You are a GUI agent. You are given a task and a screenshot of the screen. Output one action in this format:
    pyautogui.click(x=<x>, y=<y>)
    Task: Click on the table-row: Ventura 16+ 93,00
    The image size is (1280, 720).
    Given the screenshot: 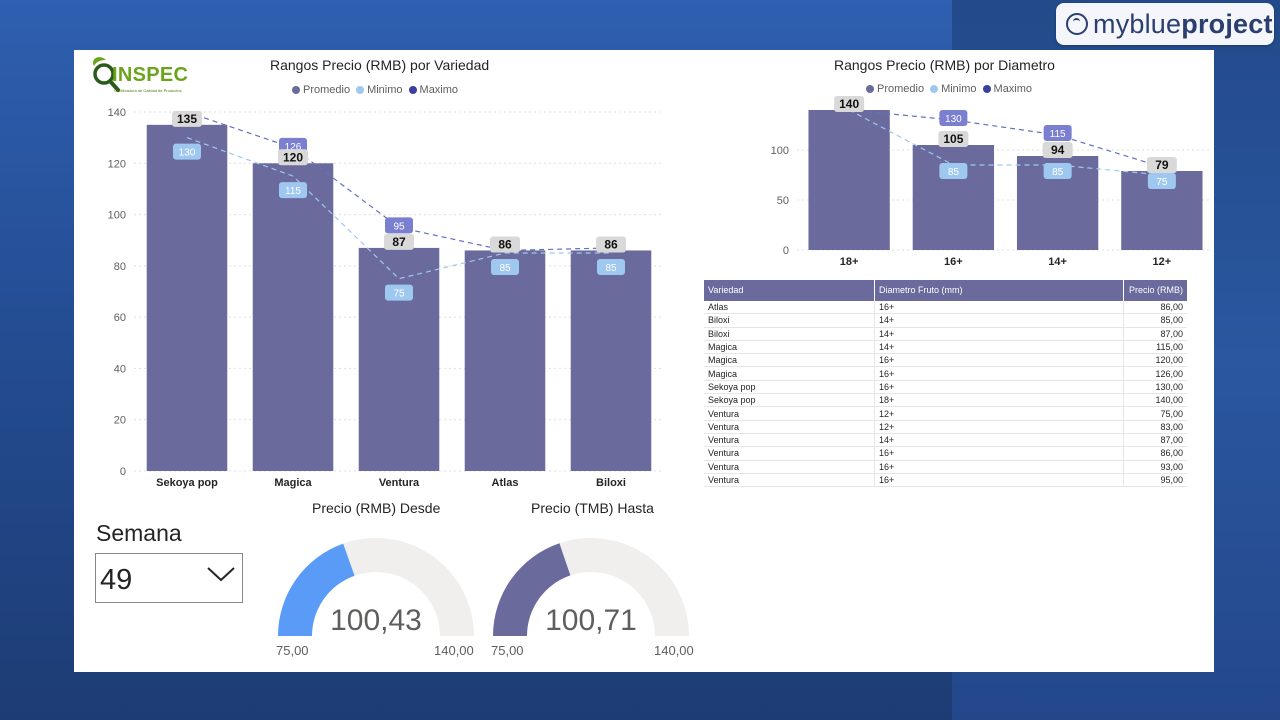 What is the action you would take?
    pyautogui.click(x=945, y=467)
    